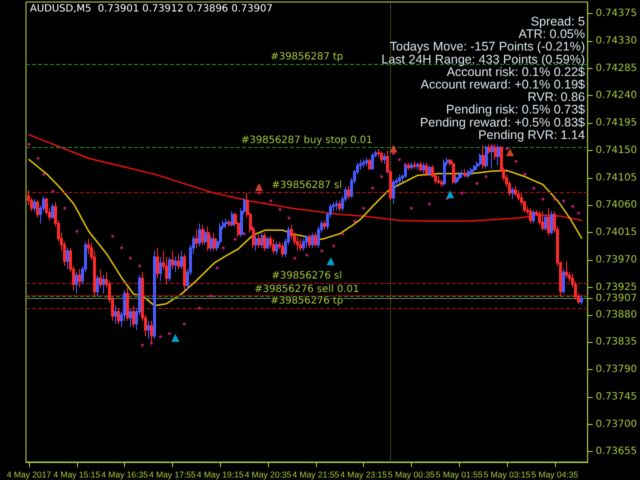 Image resolution: width=640 pixels, height=480 pixels. Describe the element at coordinates (617, 68) in the screenshot. I see `y-tick-label: 0.74285` at that location.